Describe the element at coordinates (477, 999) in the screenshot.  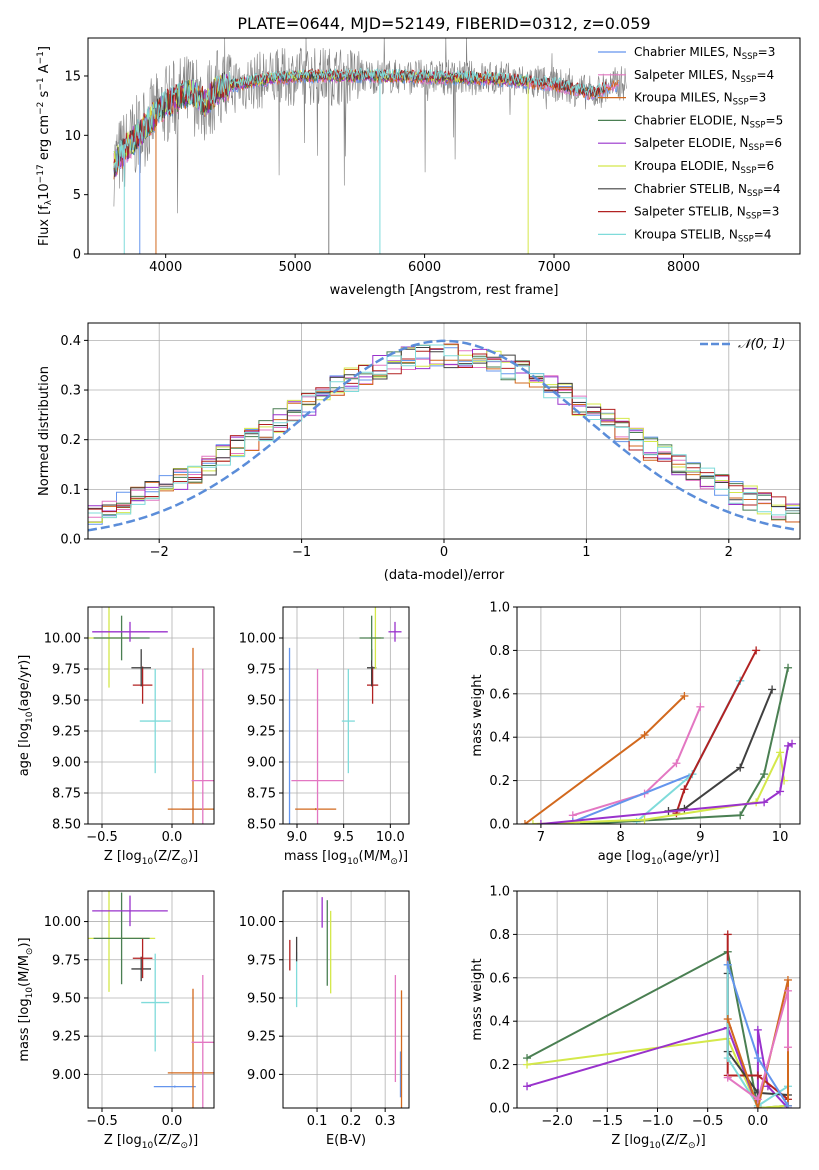
I see `y-axis-label: mass weight` at that location.